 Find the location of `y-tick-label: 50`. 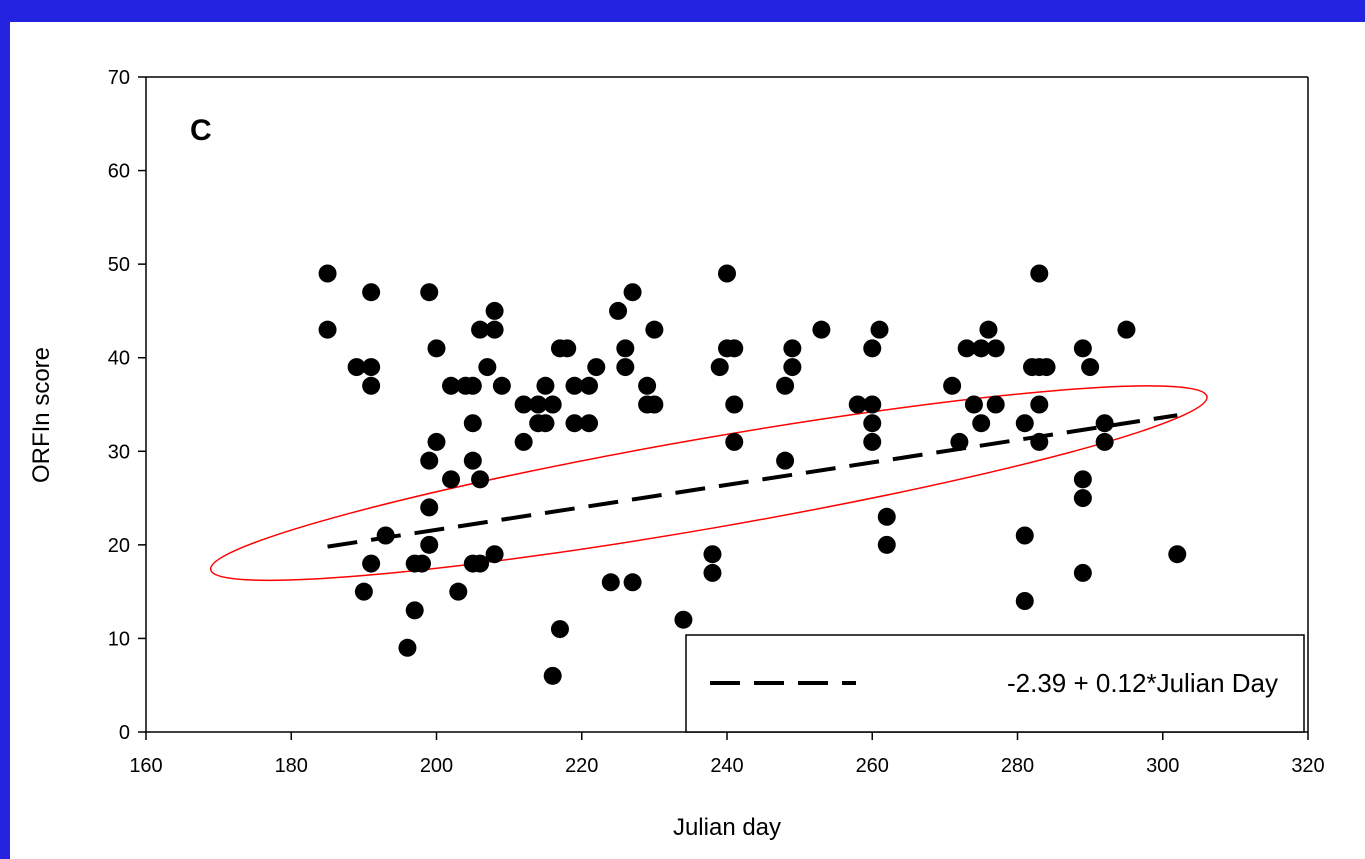

y-tick-label: 50 is located at coordinates (119, 265).